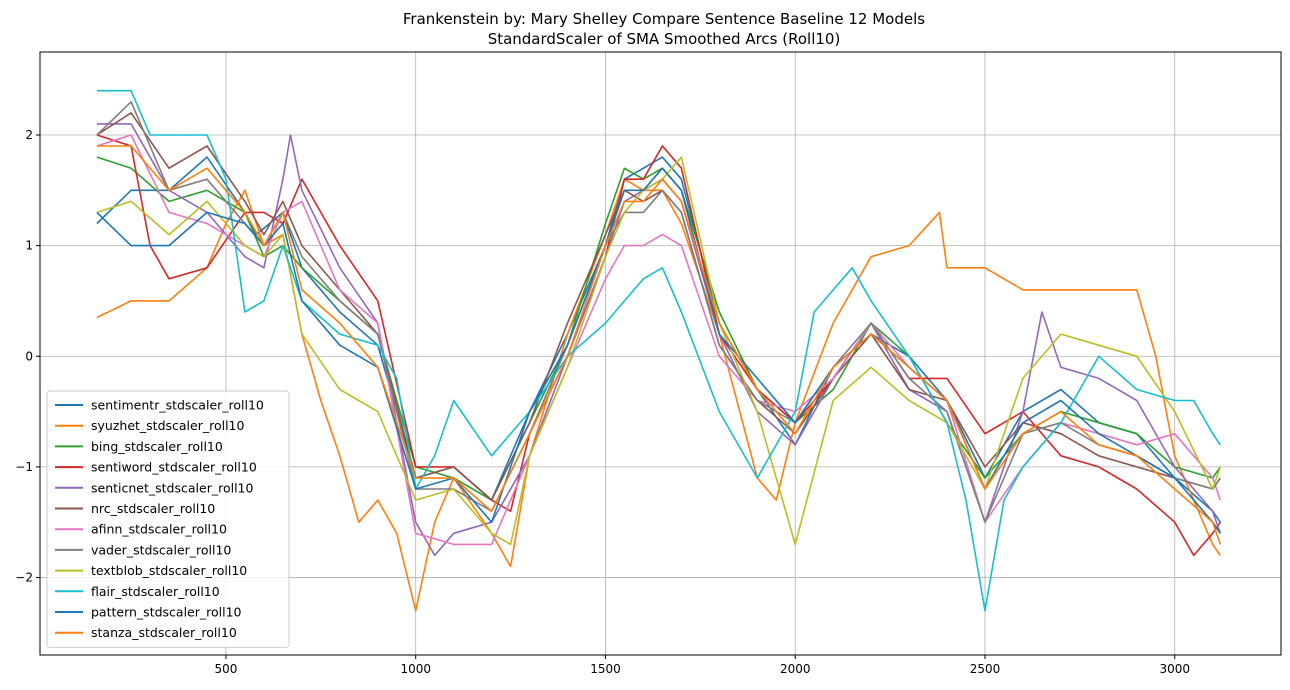 The image size is (1290, 690). I want to click on legend-label: textblob_stdscaler_roll10, so click(169, 570).